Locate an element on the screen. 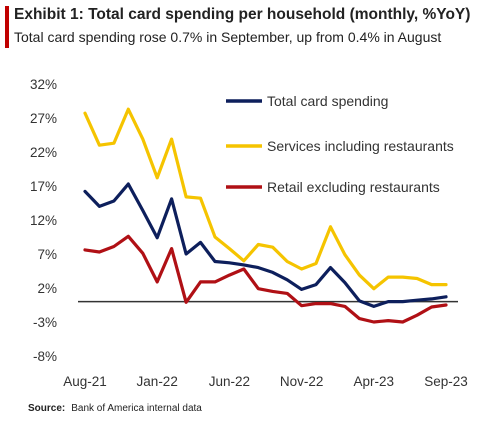 The image size is (494, 423). source-note: Source: Bank of America internal data is located at coordinates (115, 408).